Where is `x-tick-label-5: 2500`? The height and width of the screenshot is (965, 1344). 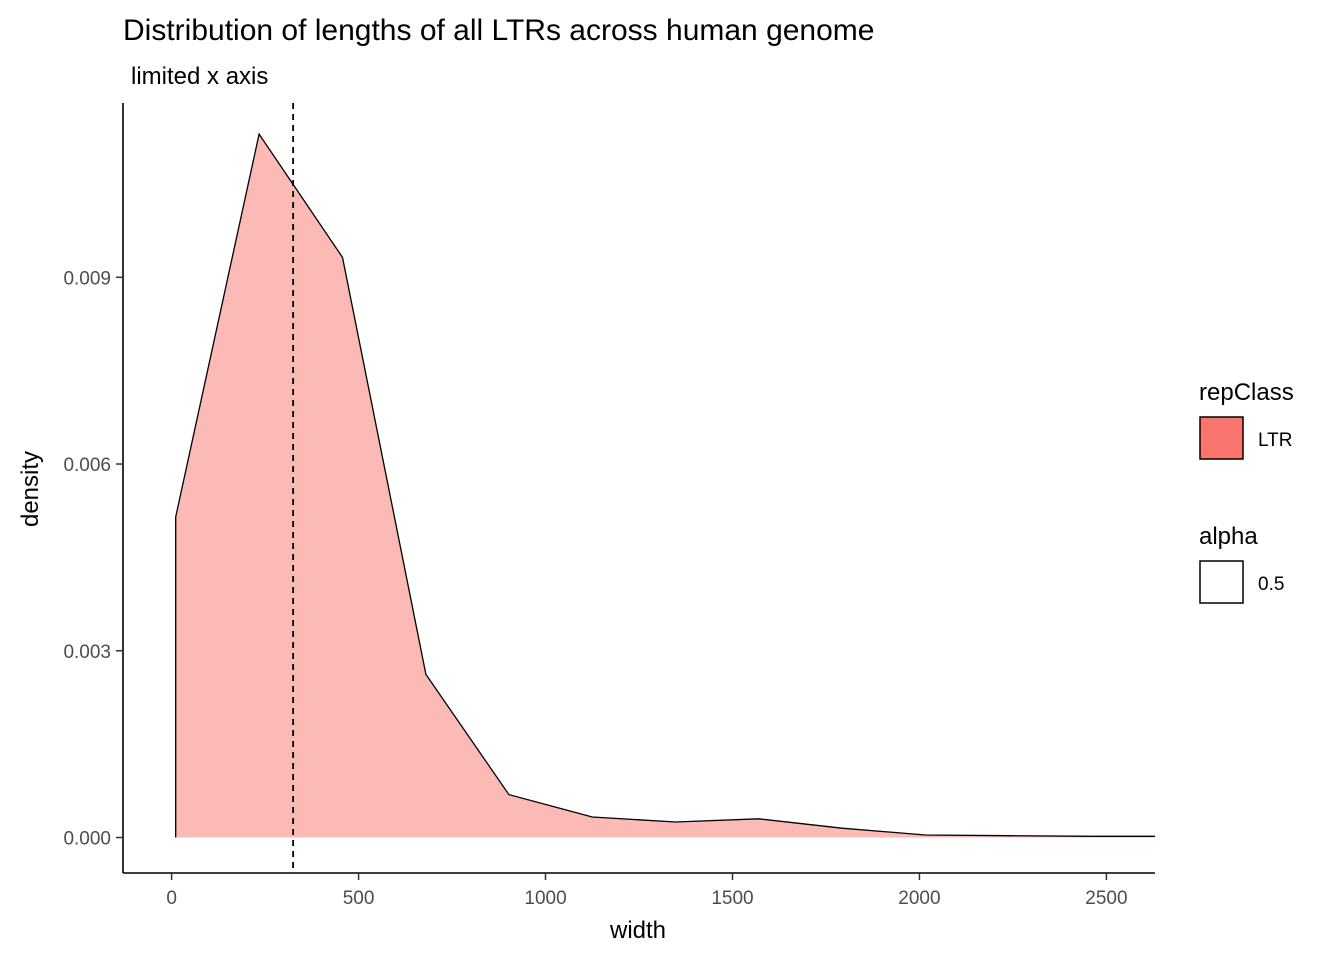 x-tick-label-5: 2500 is located at coordinates (1106, 898).